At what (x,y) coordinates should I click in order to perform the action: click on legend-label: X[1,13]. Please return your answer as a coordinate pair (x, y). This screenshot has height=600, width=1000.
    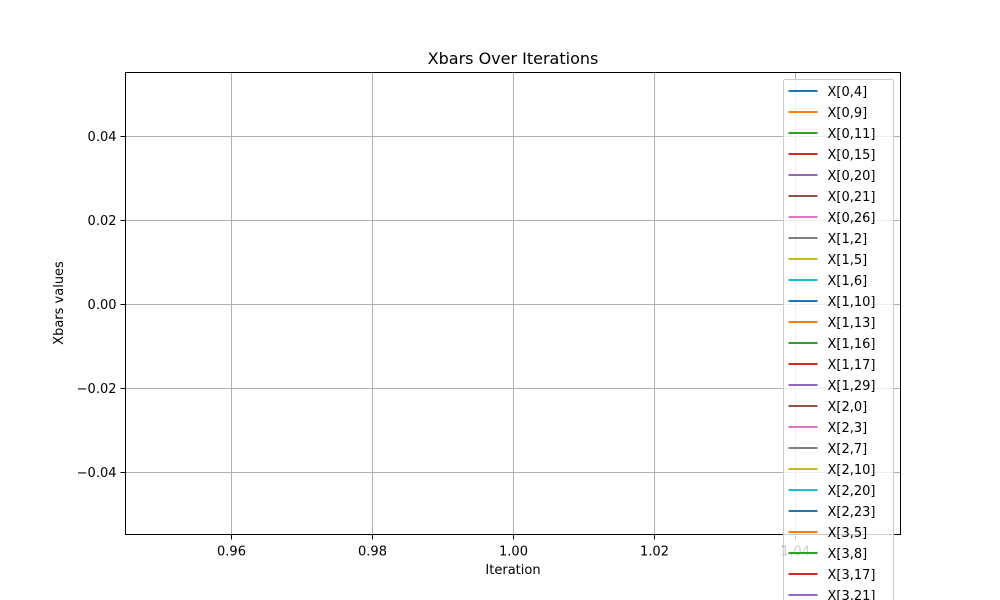
    Looking at the image, I should click on (852, 323).